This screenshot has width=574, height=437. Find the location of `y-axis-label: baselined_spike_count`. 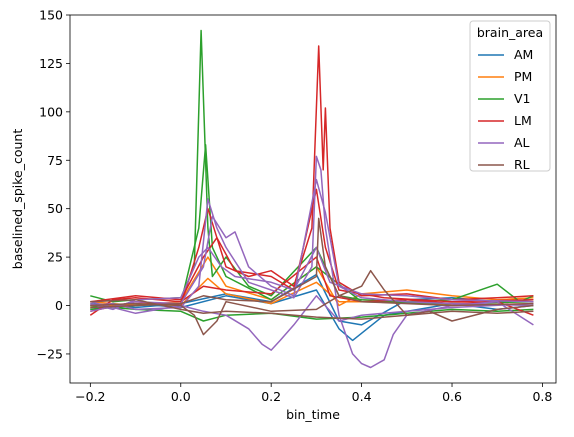

y-axis-label: baselined_spike_count is located at coordinates (17, 199).